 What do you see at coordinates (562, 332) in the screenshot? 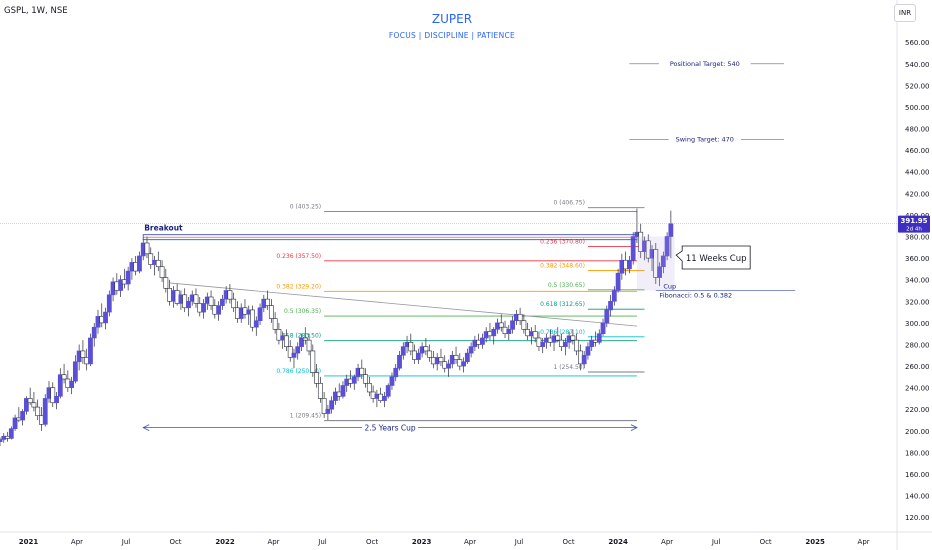
I see `fib-right-label: 0.786 (287.10)` at bounding box center [562, 332].